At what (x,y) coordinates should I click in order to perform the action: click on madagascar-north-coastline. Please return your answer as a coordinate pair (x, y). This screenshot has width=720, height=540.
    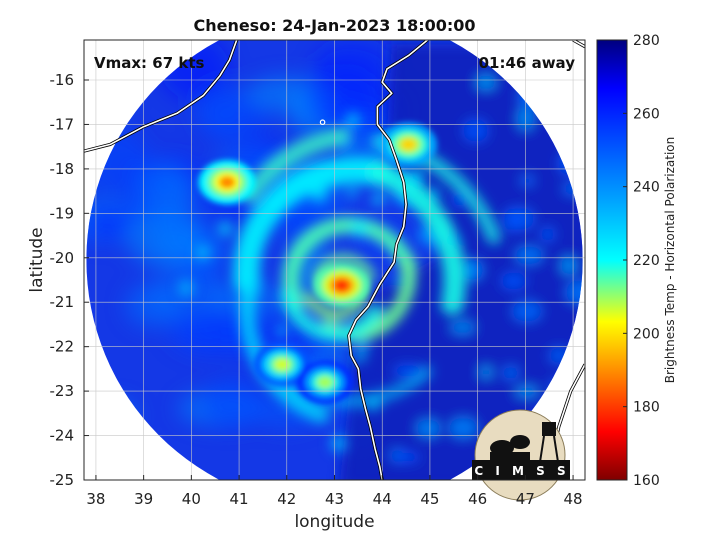
    Looking at the image, I should click on (578, 44).